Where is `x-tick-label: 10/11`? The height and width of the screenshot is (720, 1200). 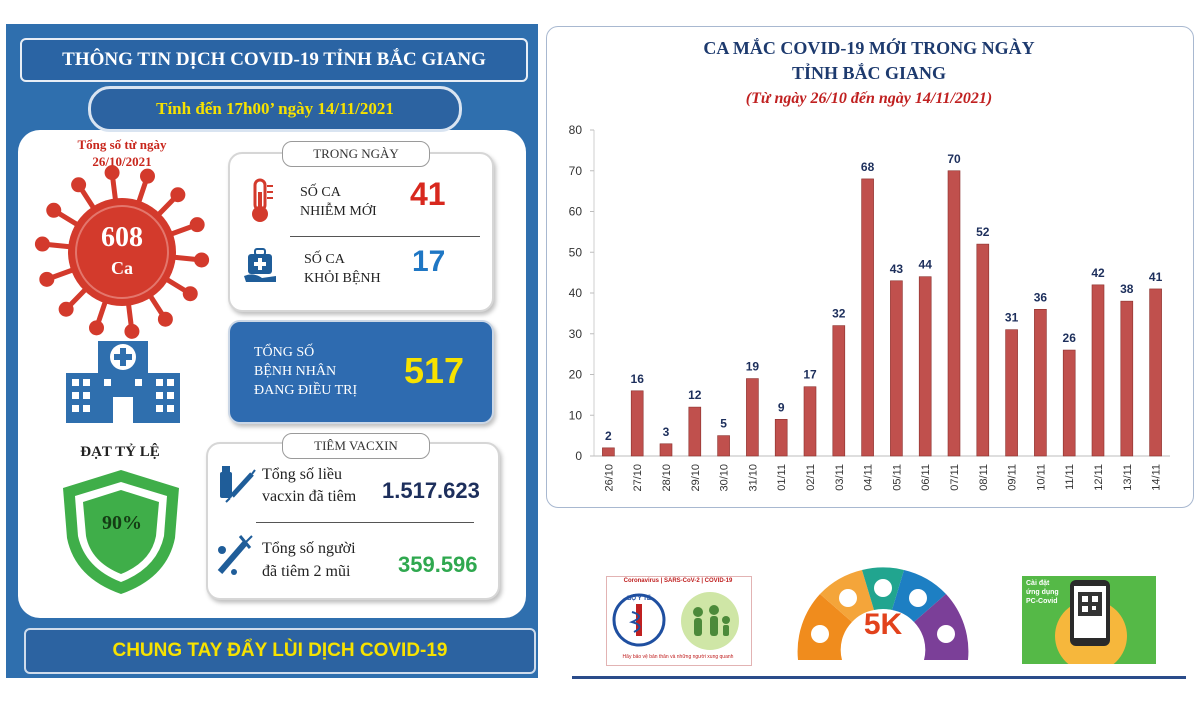 x-tick-label: 10/11 is located at coordinates (1041, 477).